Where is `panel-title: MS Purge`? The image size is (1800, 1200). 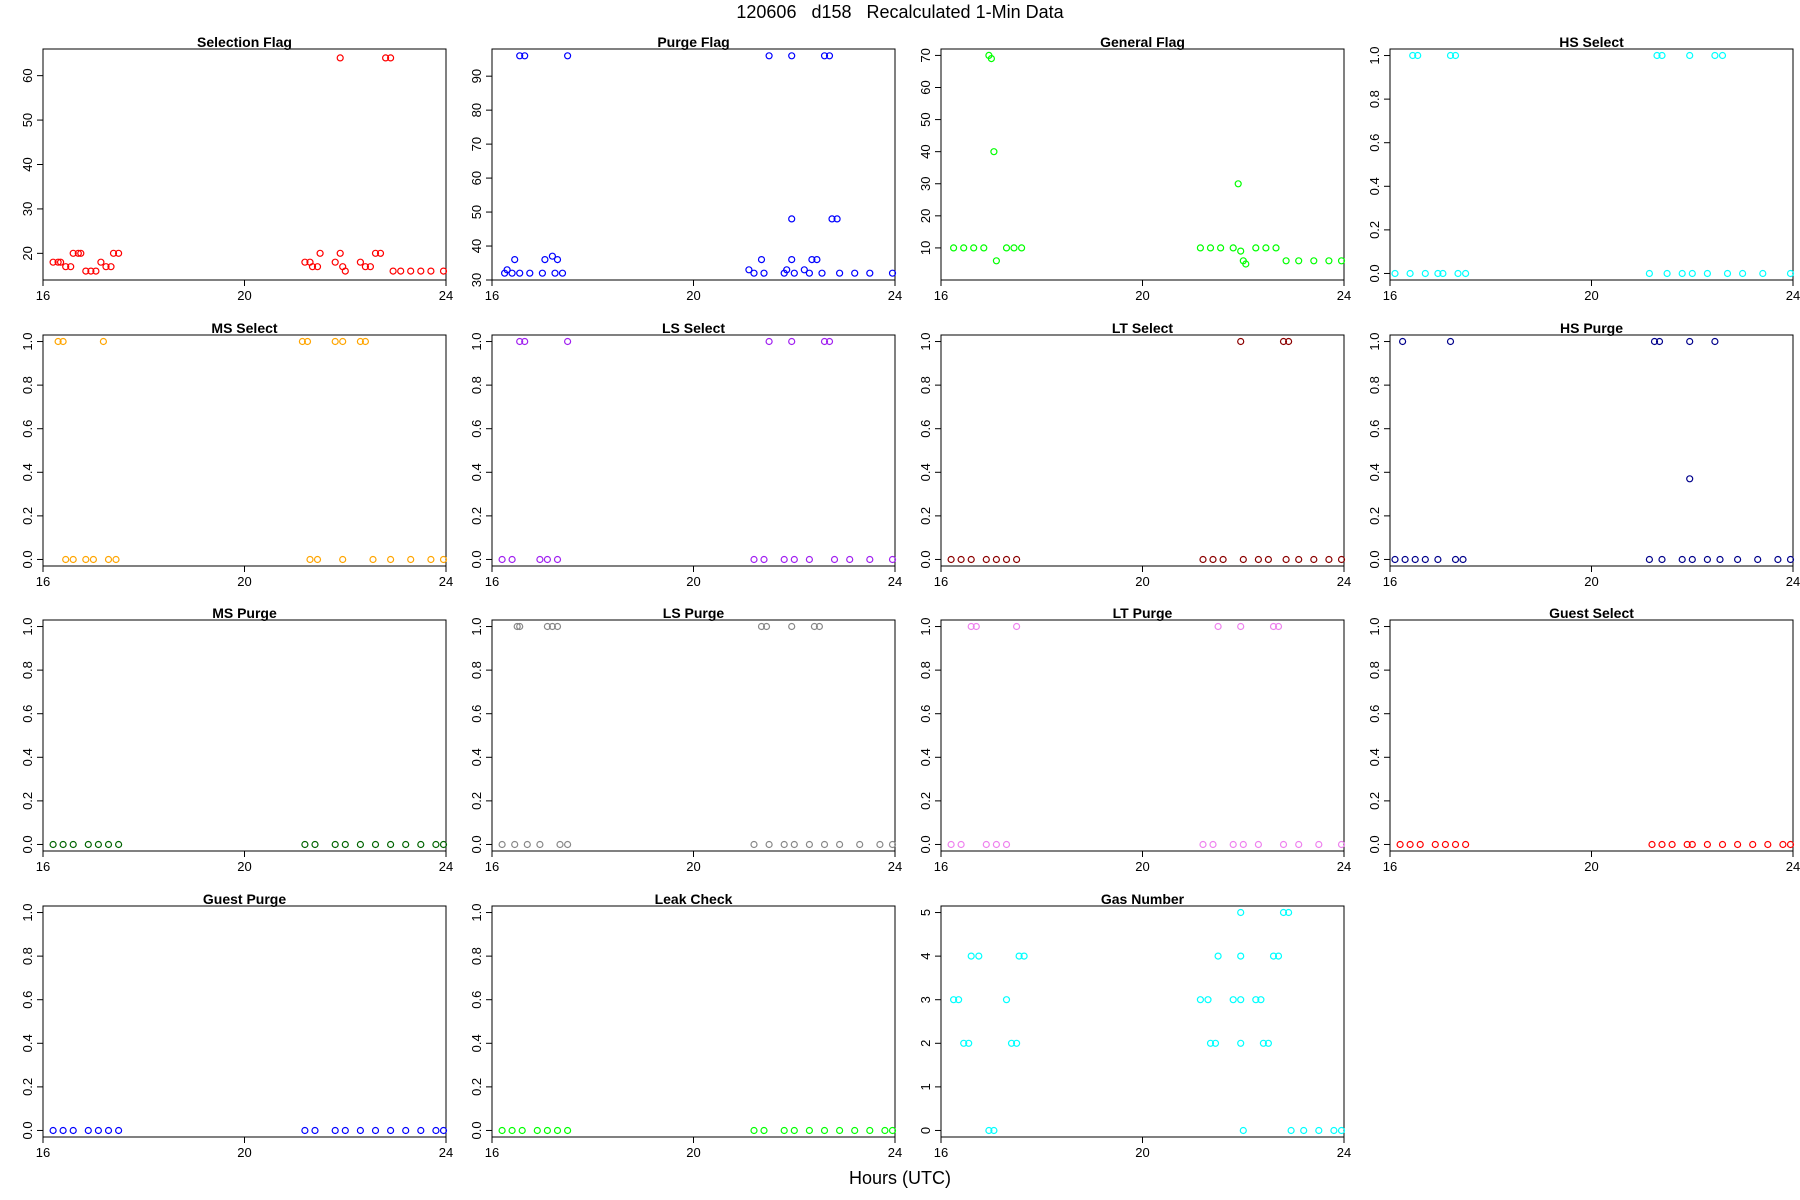
panel-title: MS Purge is located at coordinates (244, 613).